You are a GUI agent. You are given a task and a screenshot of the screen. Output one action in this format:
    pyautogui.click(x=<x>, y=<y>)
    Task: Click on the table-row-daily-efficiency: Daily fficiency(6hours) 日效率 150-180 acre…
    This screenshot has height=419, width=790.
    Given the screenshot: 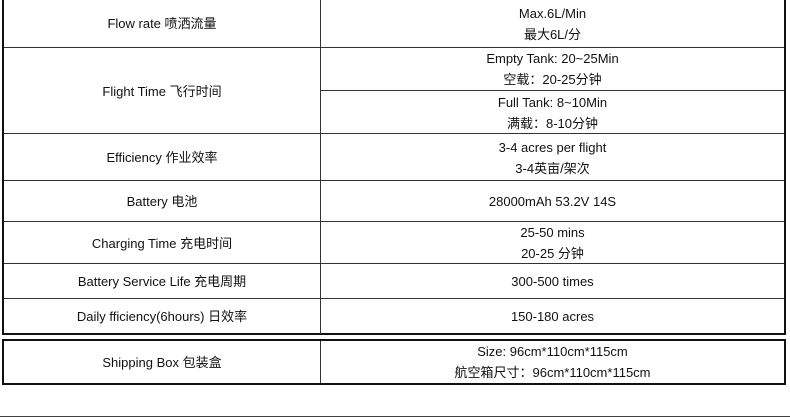 What is the action you would take?
    pyautogui.click(x=394, y=316)
    